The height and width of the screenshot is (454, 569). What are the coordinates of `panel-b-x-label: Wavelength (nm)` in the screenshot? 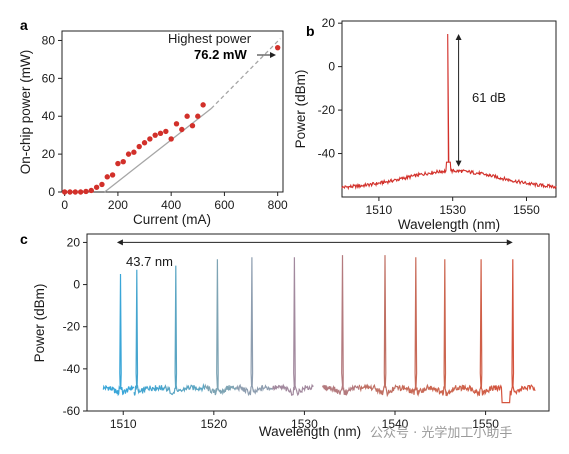 It's located at (449, 224).